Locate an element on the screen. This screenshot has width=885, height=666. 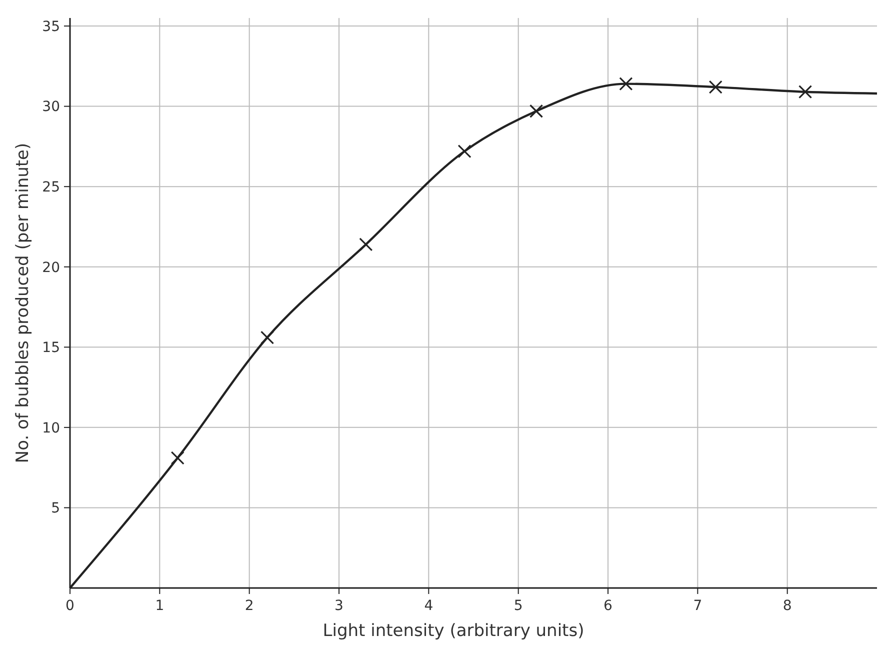
y-tick-label: 35 is located at coordinates (51, 26).